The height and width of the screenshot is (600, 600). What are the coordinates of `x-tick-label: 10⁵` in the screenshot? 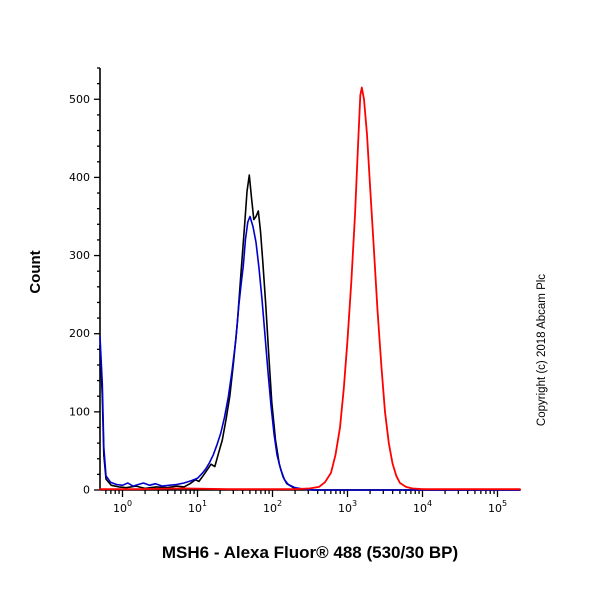 It's located at (497, 507).